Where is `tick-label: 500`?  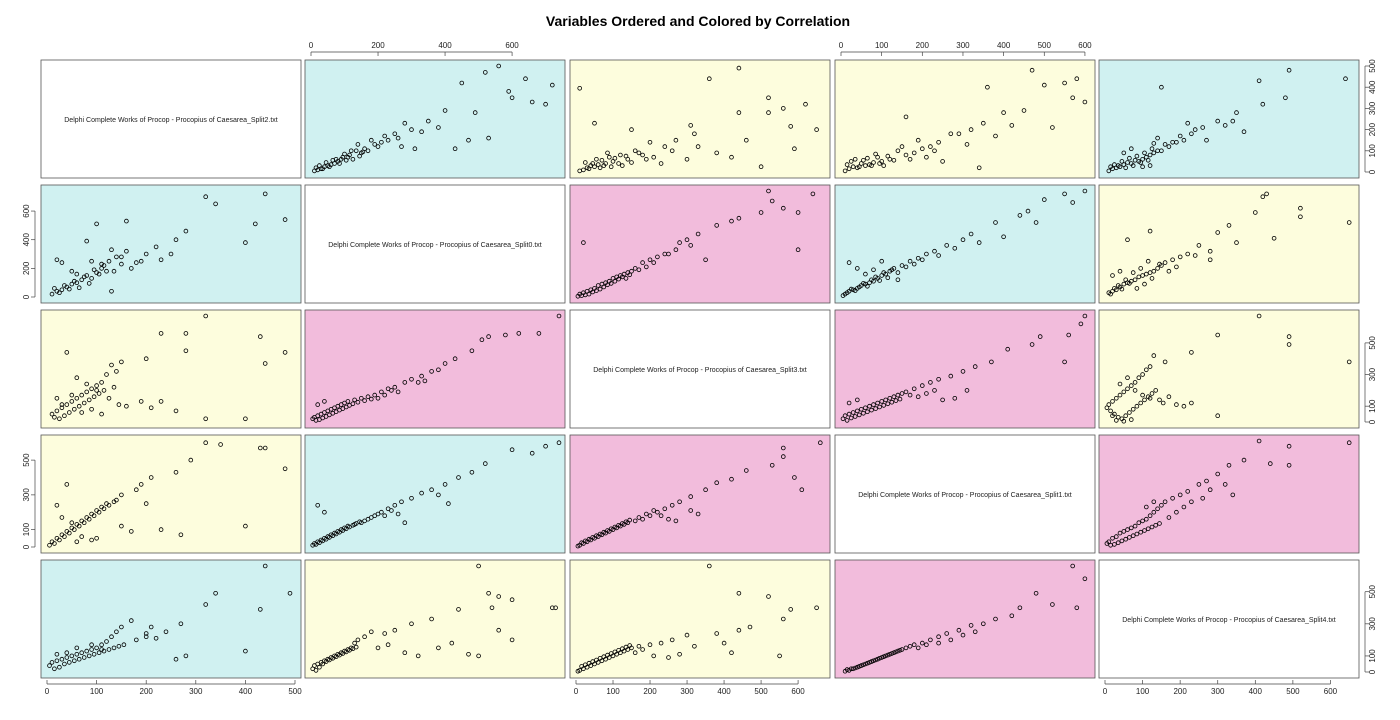 tick-label: 500 is located at coordinates (1372, 591).